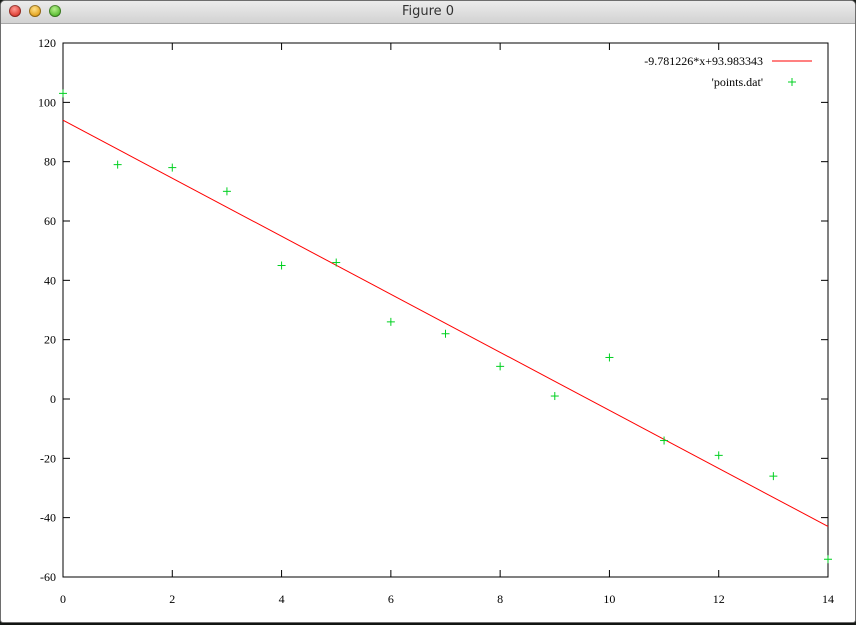 Image resolution: width=856 pixels, height=625 pixels. What do you see at coordinates (719, 599) in the screenshot?
I see `x-tick-label: 12` at bounding box center [719, 599].